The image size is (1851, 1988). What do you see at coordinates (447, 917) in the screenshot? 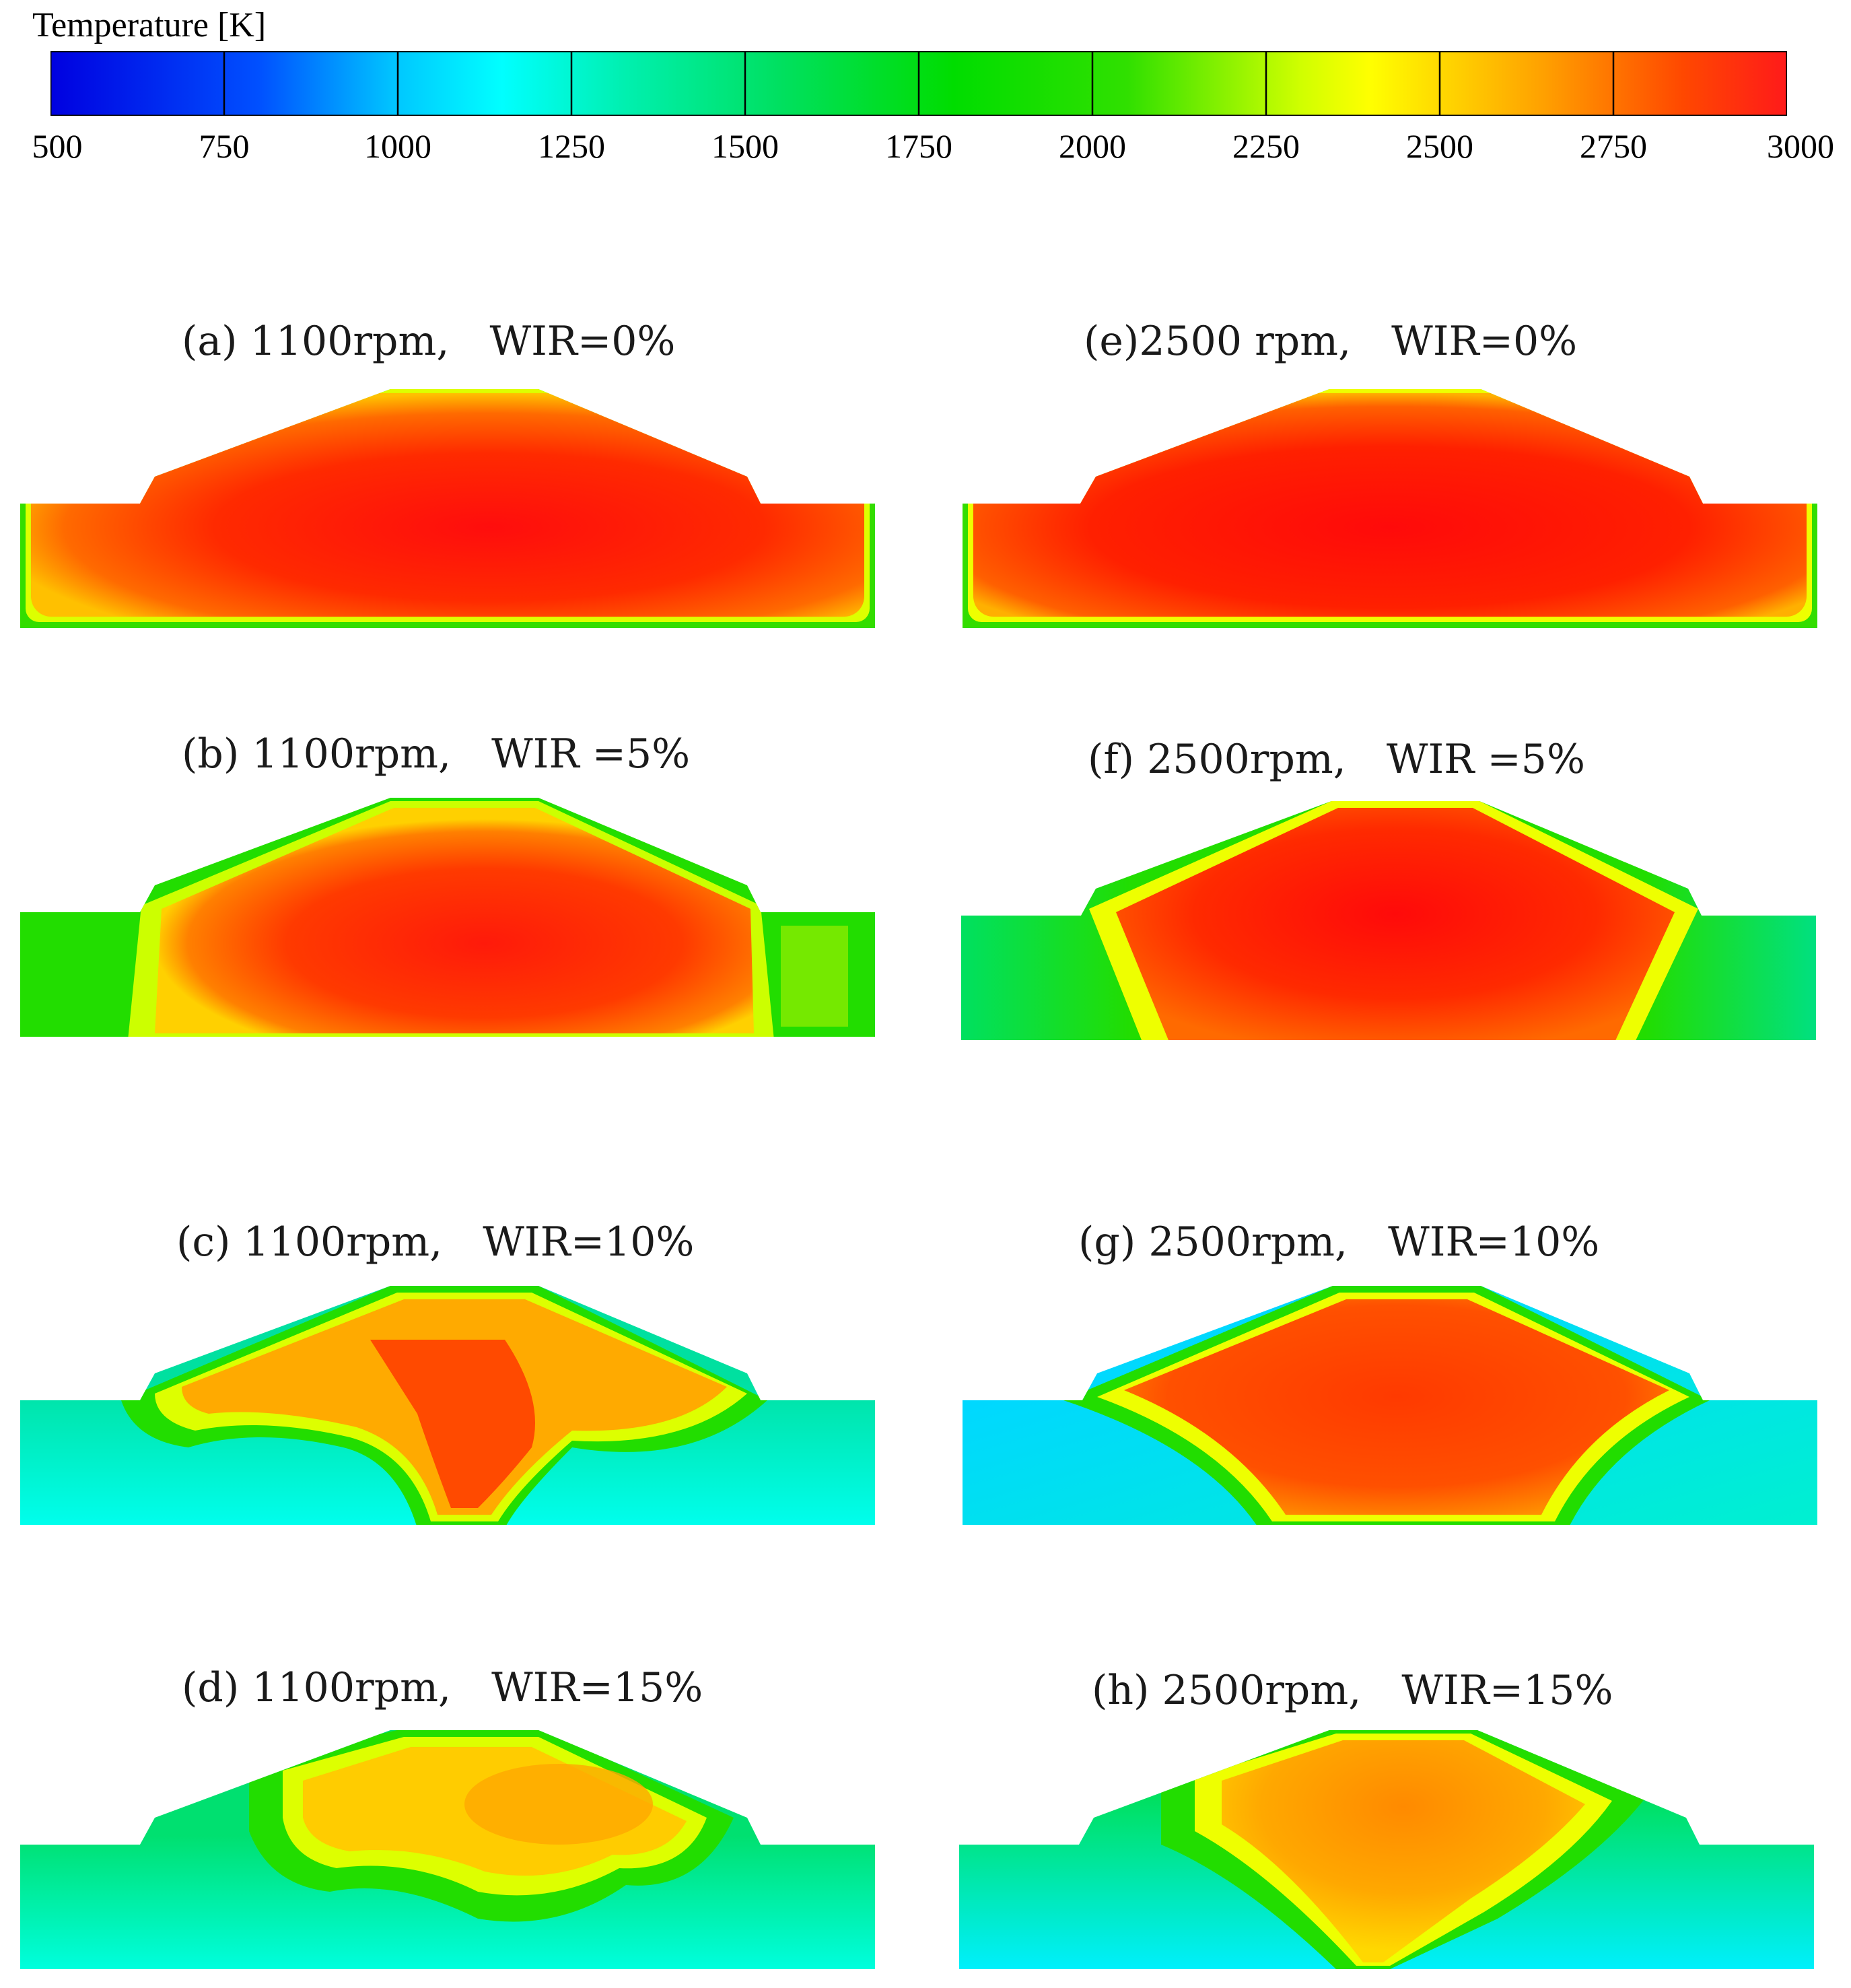
I see `temperature-field-b` at bounding box center [447, 917].